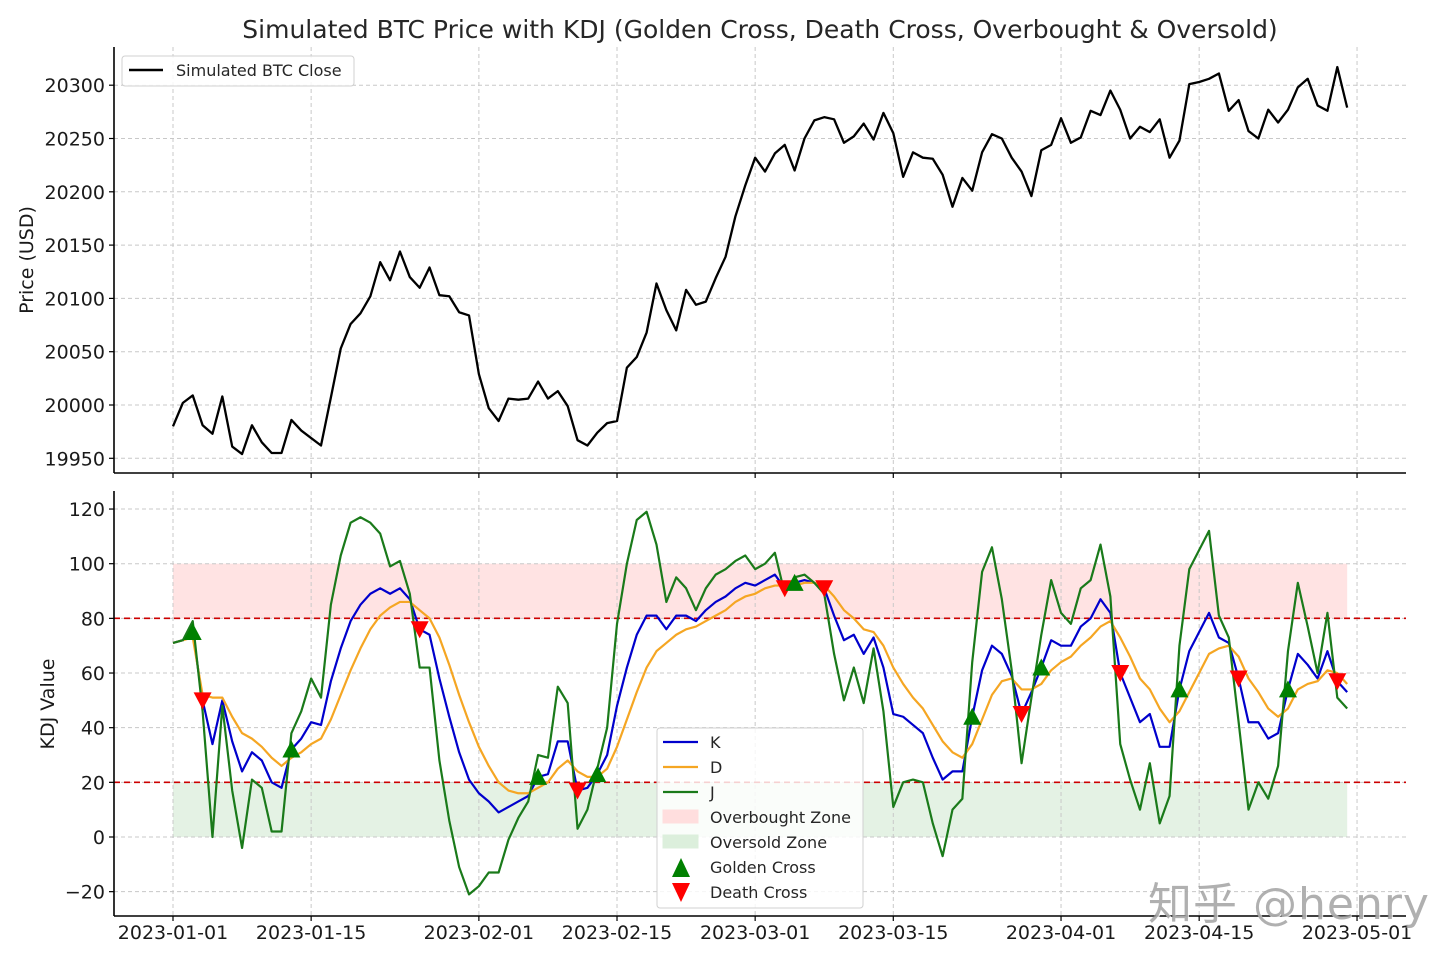 The width and height of the screenshot is (1440, 960). What do you see at coordinates (75, 353) in the screenshot?
I see `price-y-tick-label: 20050` at bounding box center [75, 353].